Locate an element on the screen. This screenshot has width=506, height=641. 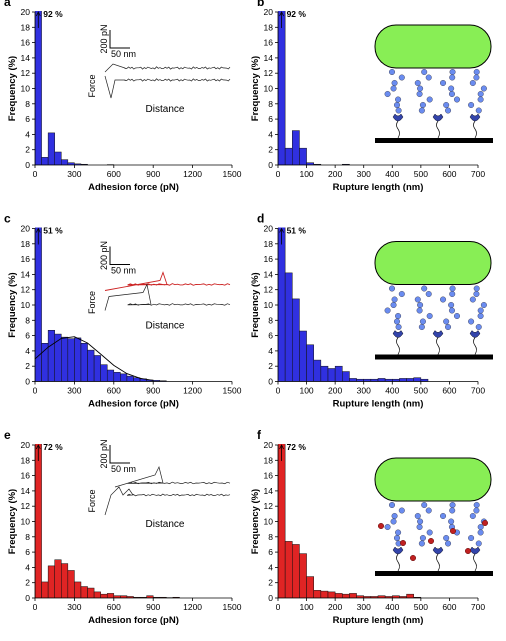
y-tick-label: 4 is located at coordinates (270, 351).